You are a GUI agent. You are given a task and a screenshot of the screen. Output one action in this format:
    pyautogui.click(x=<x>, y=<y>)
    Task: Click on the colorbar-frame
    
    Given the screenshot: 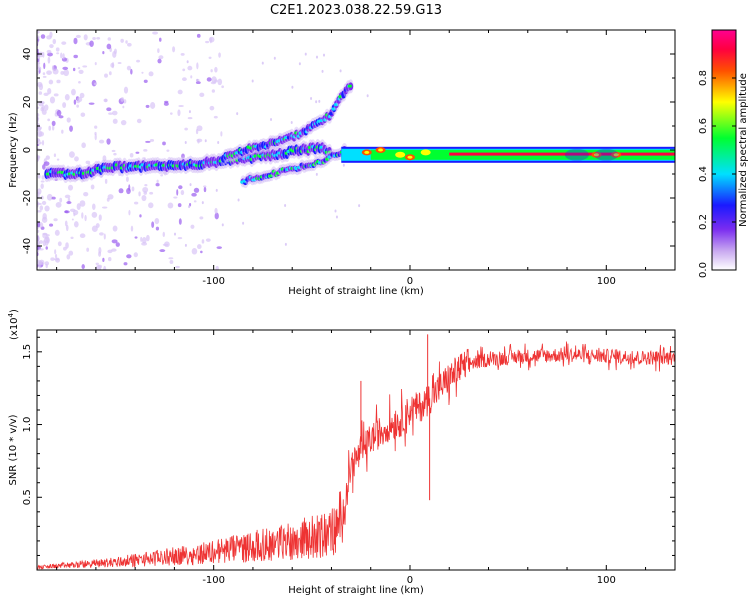 What is the action you would take?
    pyautogui.click(x=724, y=150)
    